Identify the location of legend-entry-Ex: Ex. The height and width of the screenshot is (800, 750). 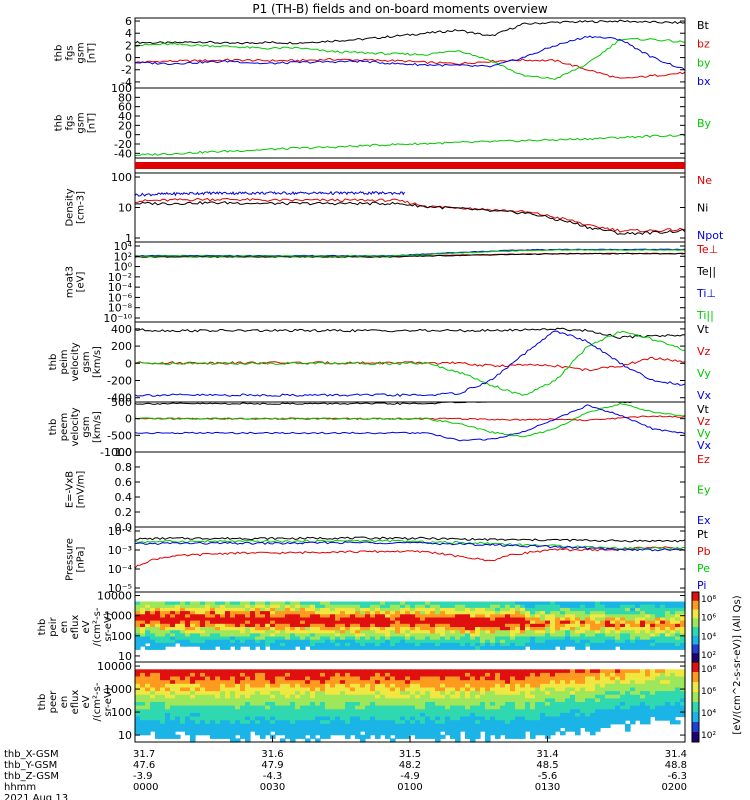
(704, 520).